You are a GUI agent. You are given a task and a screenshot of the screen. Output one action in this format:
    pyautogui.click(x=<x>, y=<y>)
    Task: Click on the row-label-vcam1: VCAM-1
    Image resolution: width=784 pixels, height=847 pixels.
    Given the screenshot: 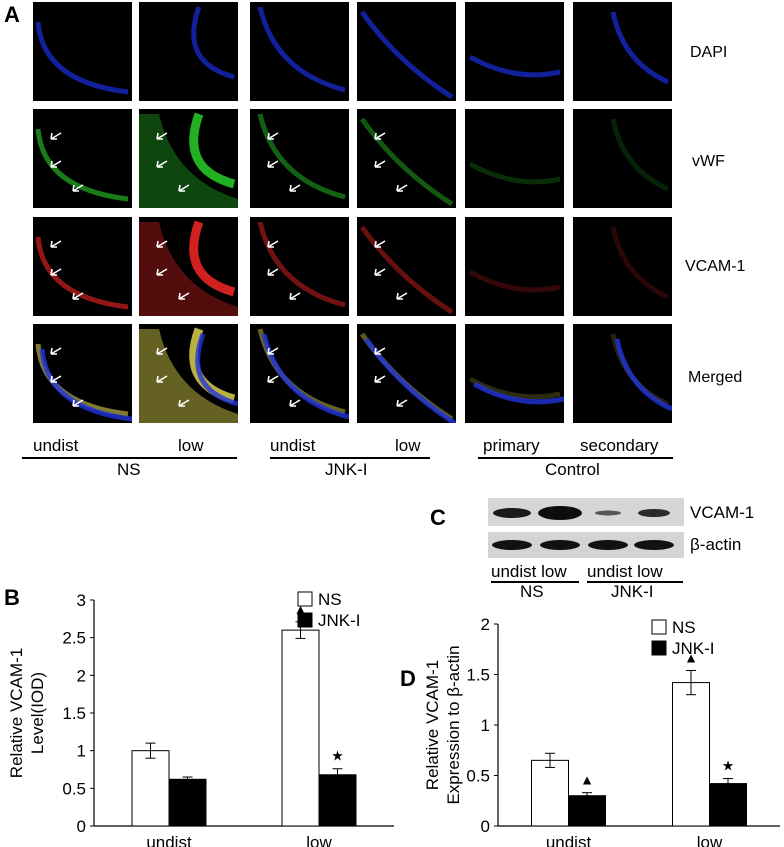 What is the action you would take?
    pyautogui.click(x=715, y=266)
    